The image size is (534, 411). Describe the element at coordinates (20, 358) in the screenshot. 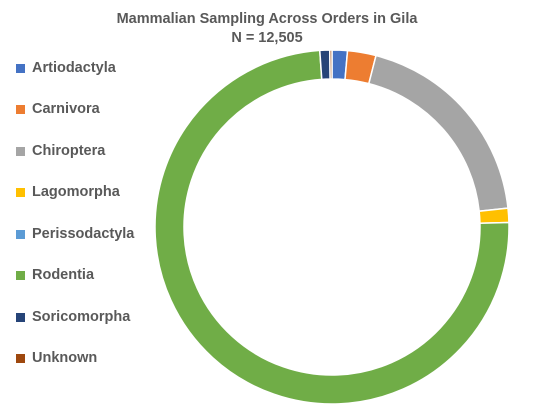

I see `legend-swatch-unknown` at that location.